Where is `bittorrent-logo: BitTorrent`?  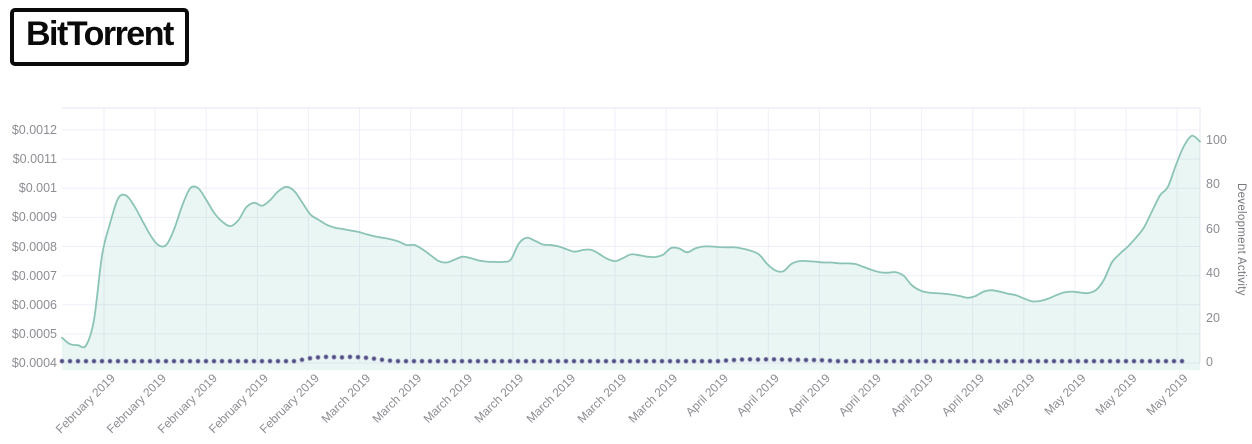 bittorrent-logo: BitTorrent is located at coordinates (99, 37).